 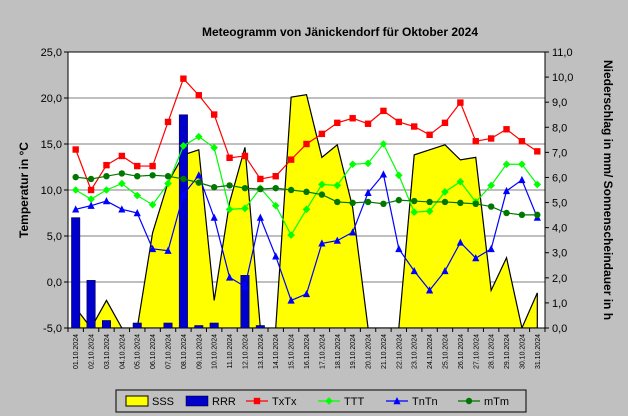 What do you see at coordinates (559, 304) in the screenshot?
I see `y-right-tick-label: 1,0` at bounding box center [559, 304].